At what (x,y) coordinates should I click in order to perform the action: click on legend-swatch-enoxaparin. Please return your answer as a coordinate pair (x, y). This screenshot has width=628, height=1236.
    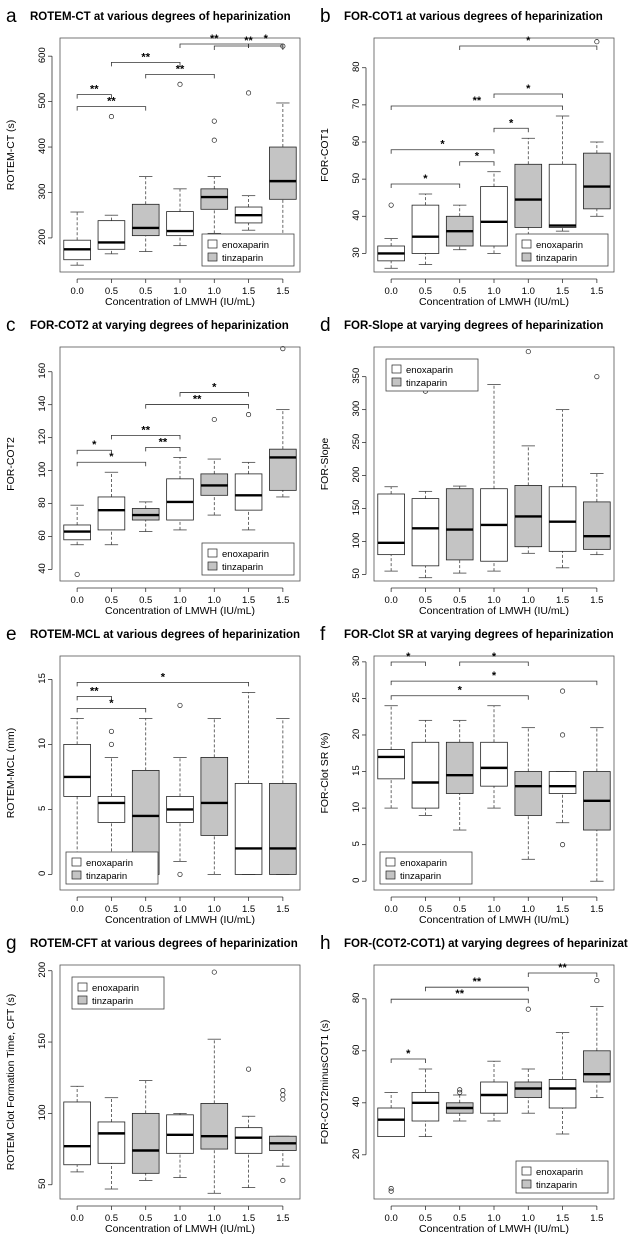
    Looking at the image, I should click on (390, 862).